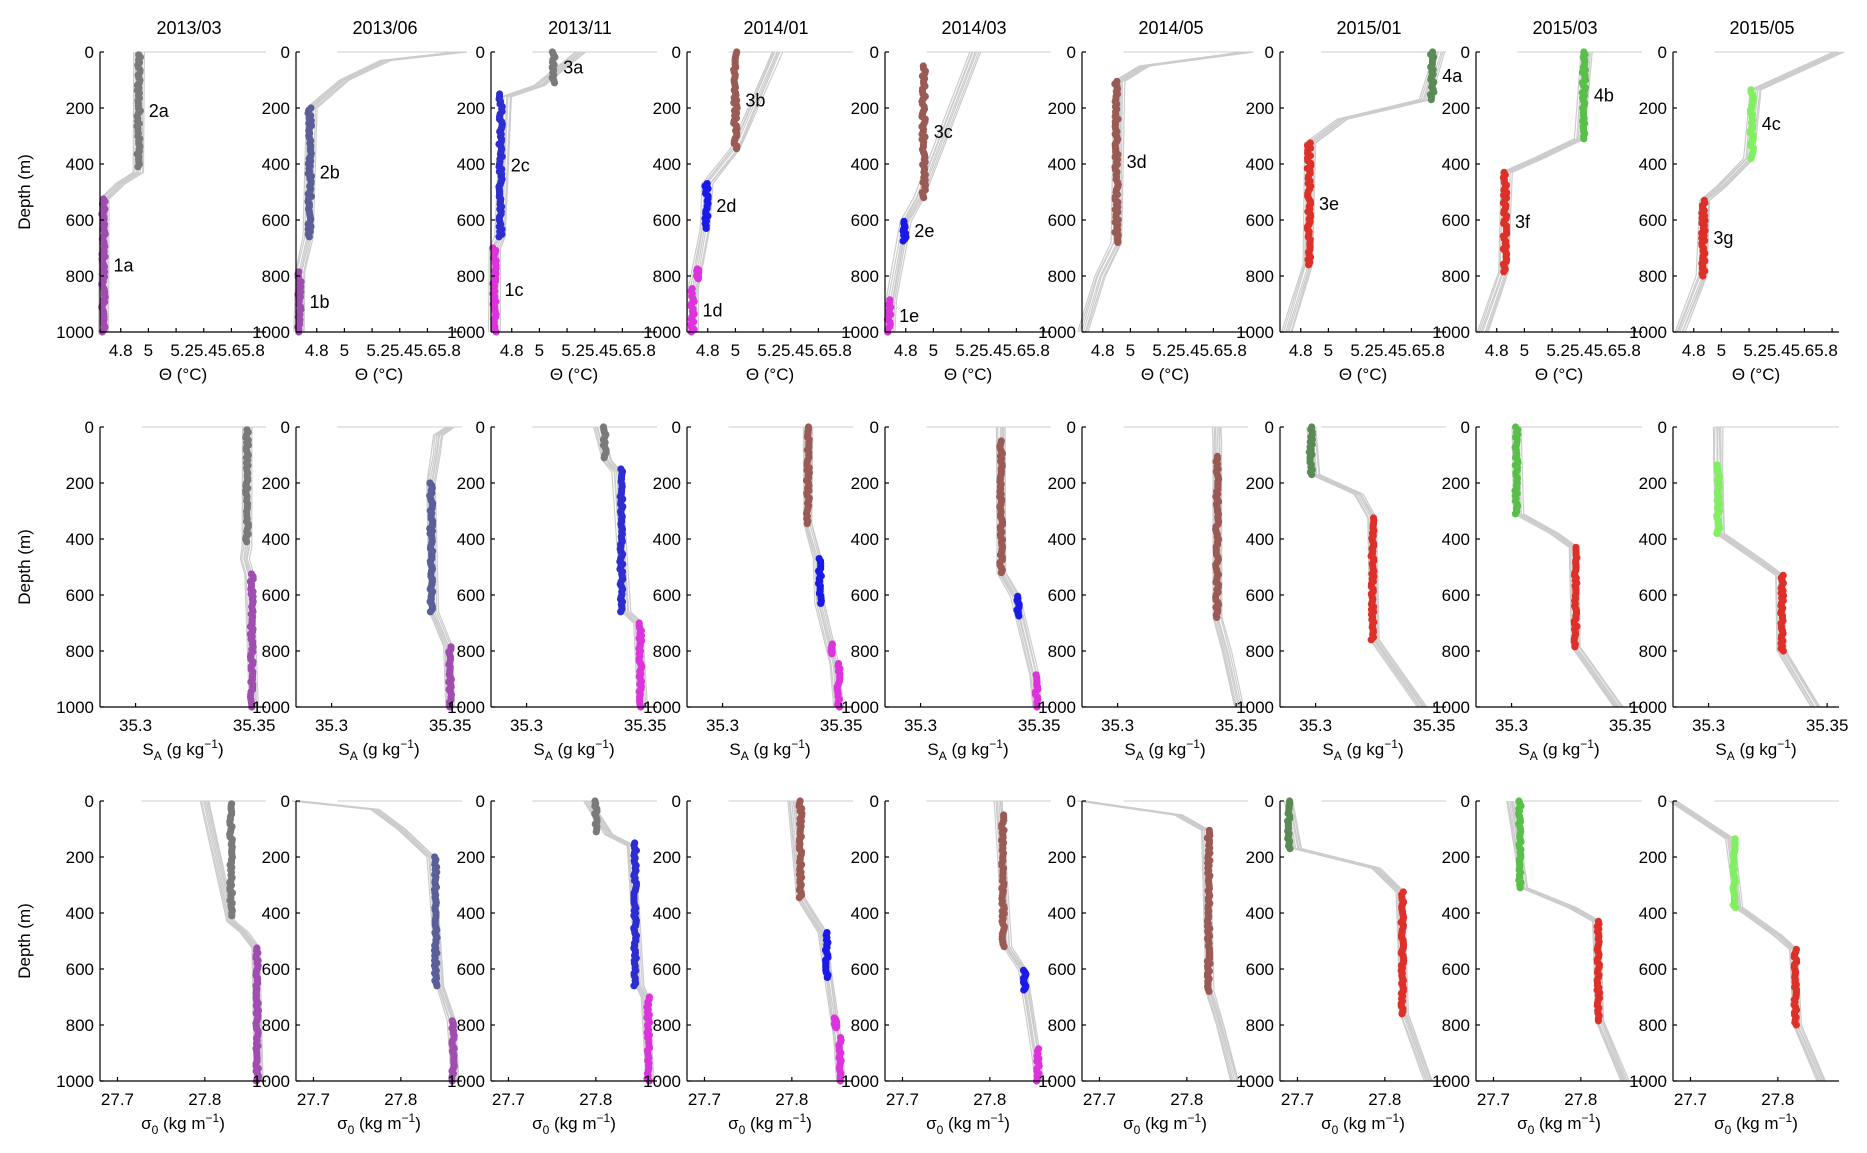  What do you see at coordinates (800, 849) in the screenshot?
I see `segment-3b-sigma` at bounding box center [800, 849].